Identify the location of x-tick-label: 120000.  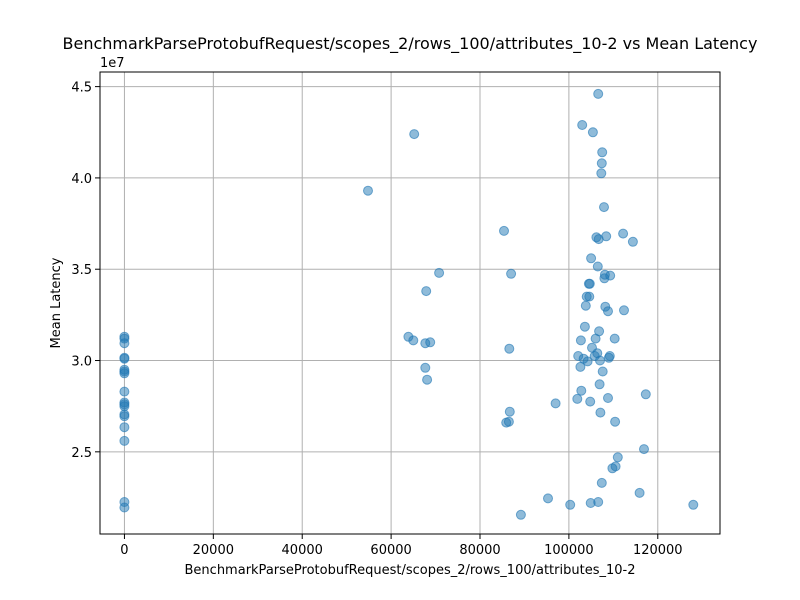
(658, 550).